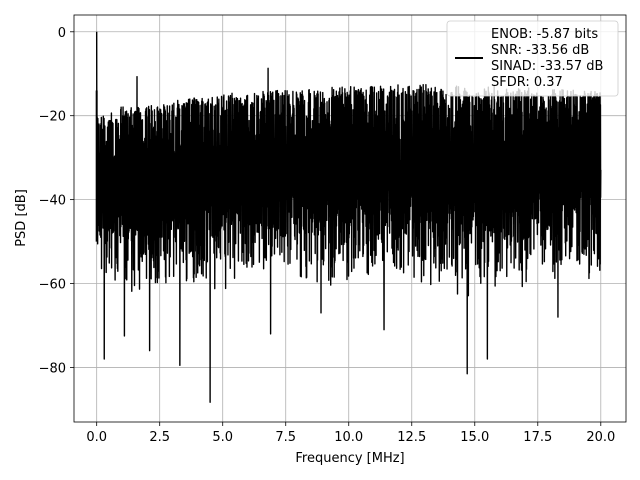 The height and width of the screenshot is (480, 640). Describe the element at coordinates (544, 34) in the screenshot. I see `legend-entry-enob: ENOB: -5.87 bits` at that location.